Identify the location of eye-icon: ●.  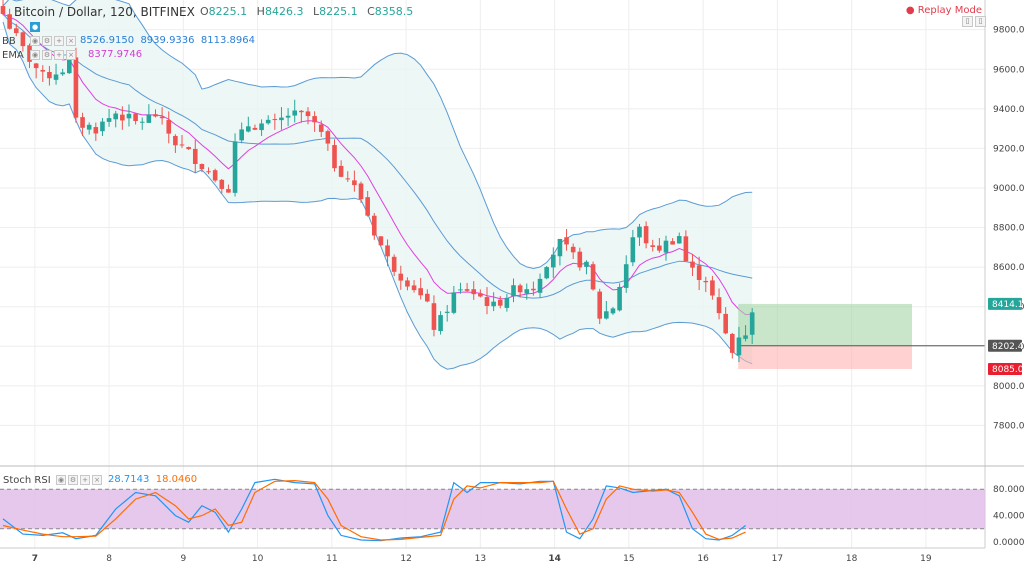
(35, 27).